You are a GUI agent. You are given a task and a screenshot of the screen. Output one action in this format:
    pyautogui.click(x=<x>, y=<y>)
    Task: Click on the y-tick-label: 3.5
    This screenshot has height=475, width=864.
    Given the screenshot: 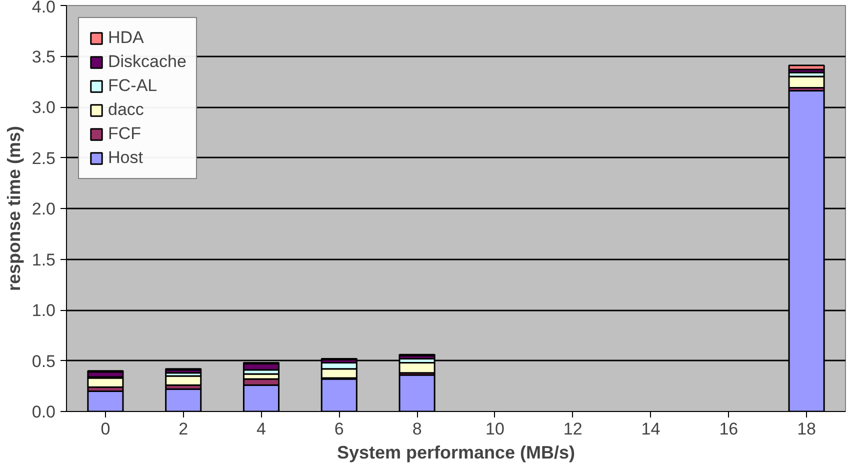 What is the action you would take?
    pyautogui.click(x=44, y=56)
    